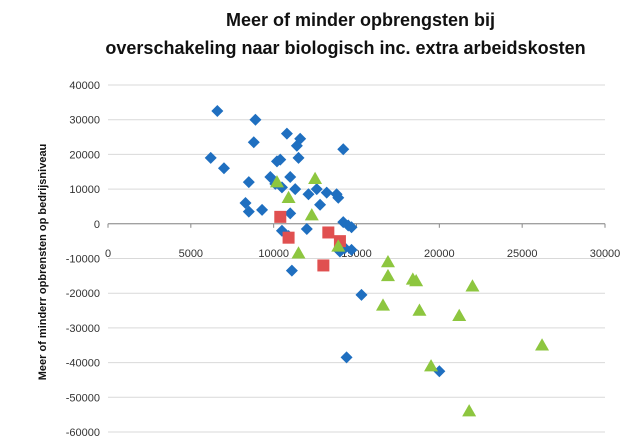  I want to click on y-tick-label: 20000, so click(84, 155).